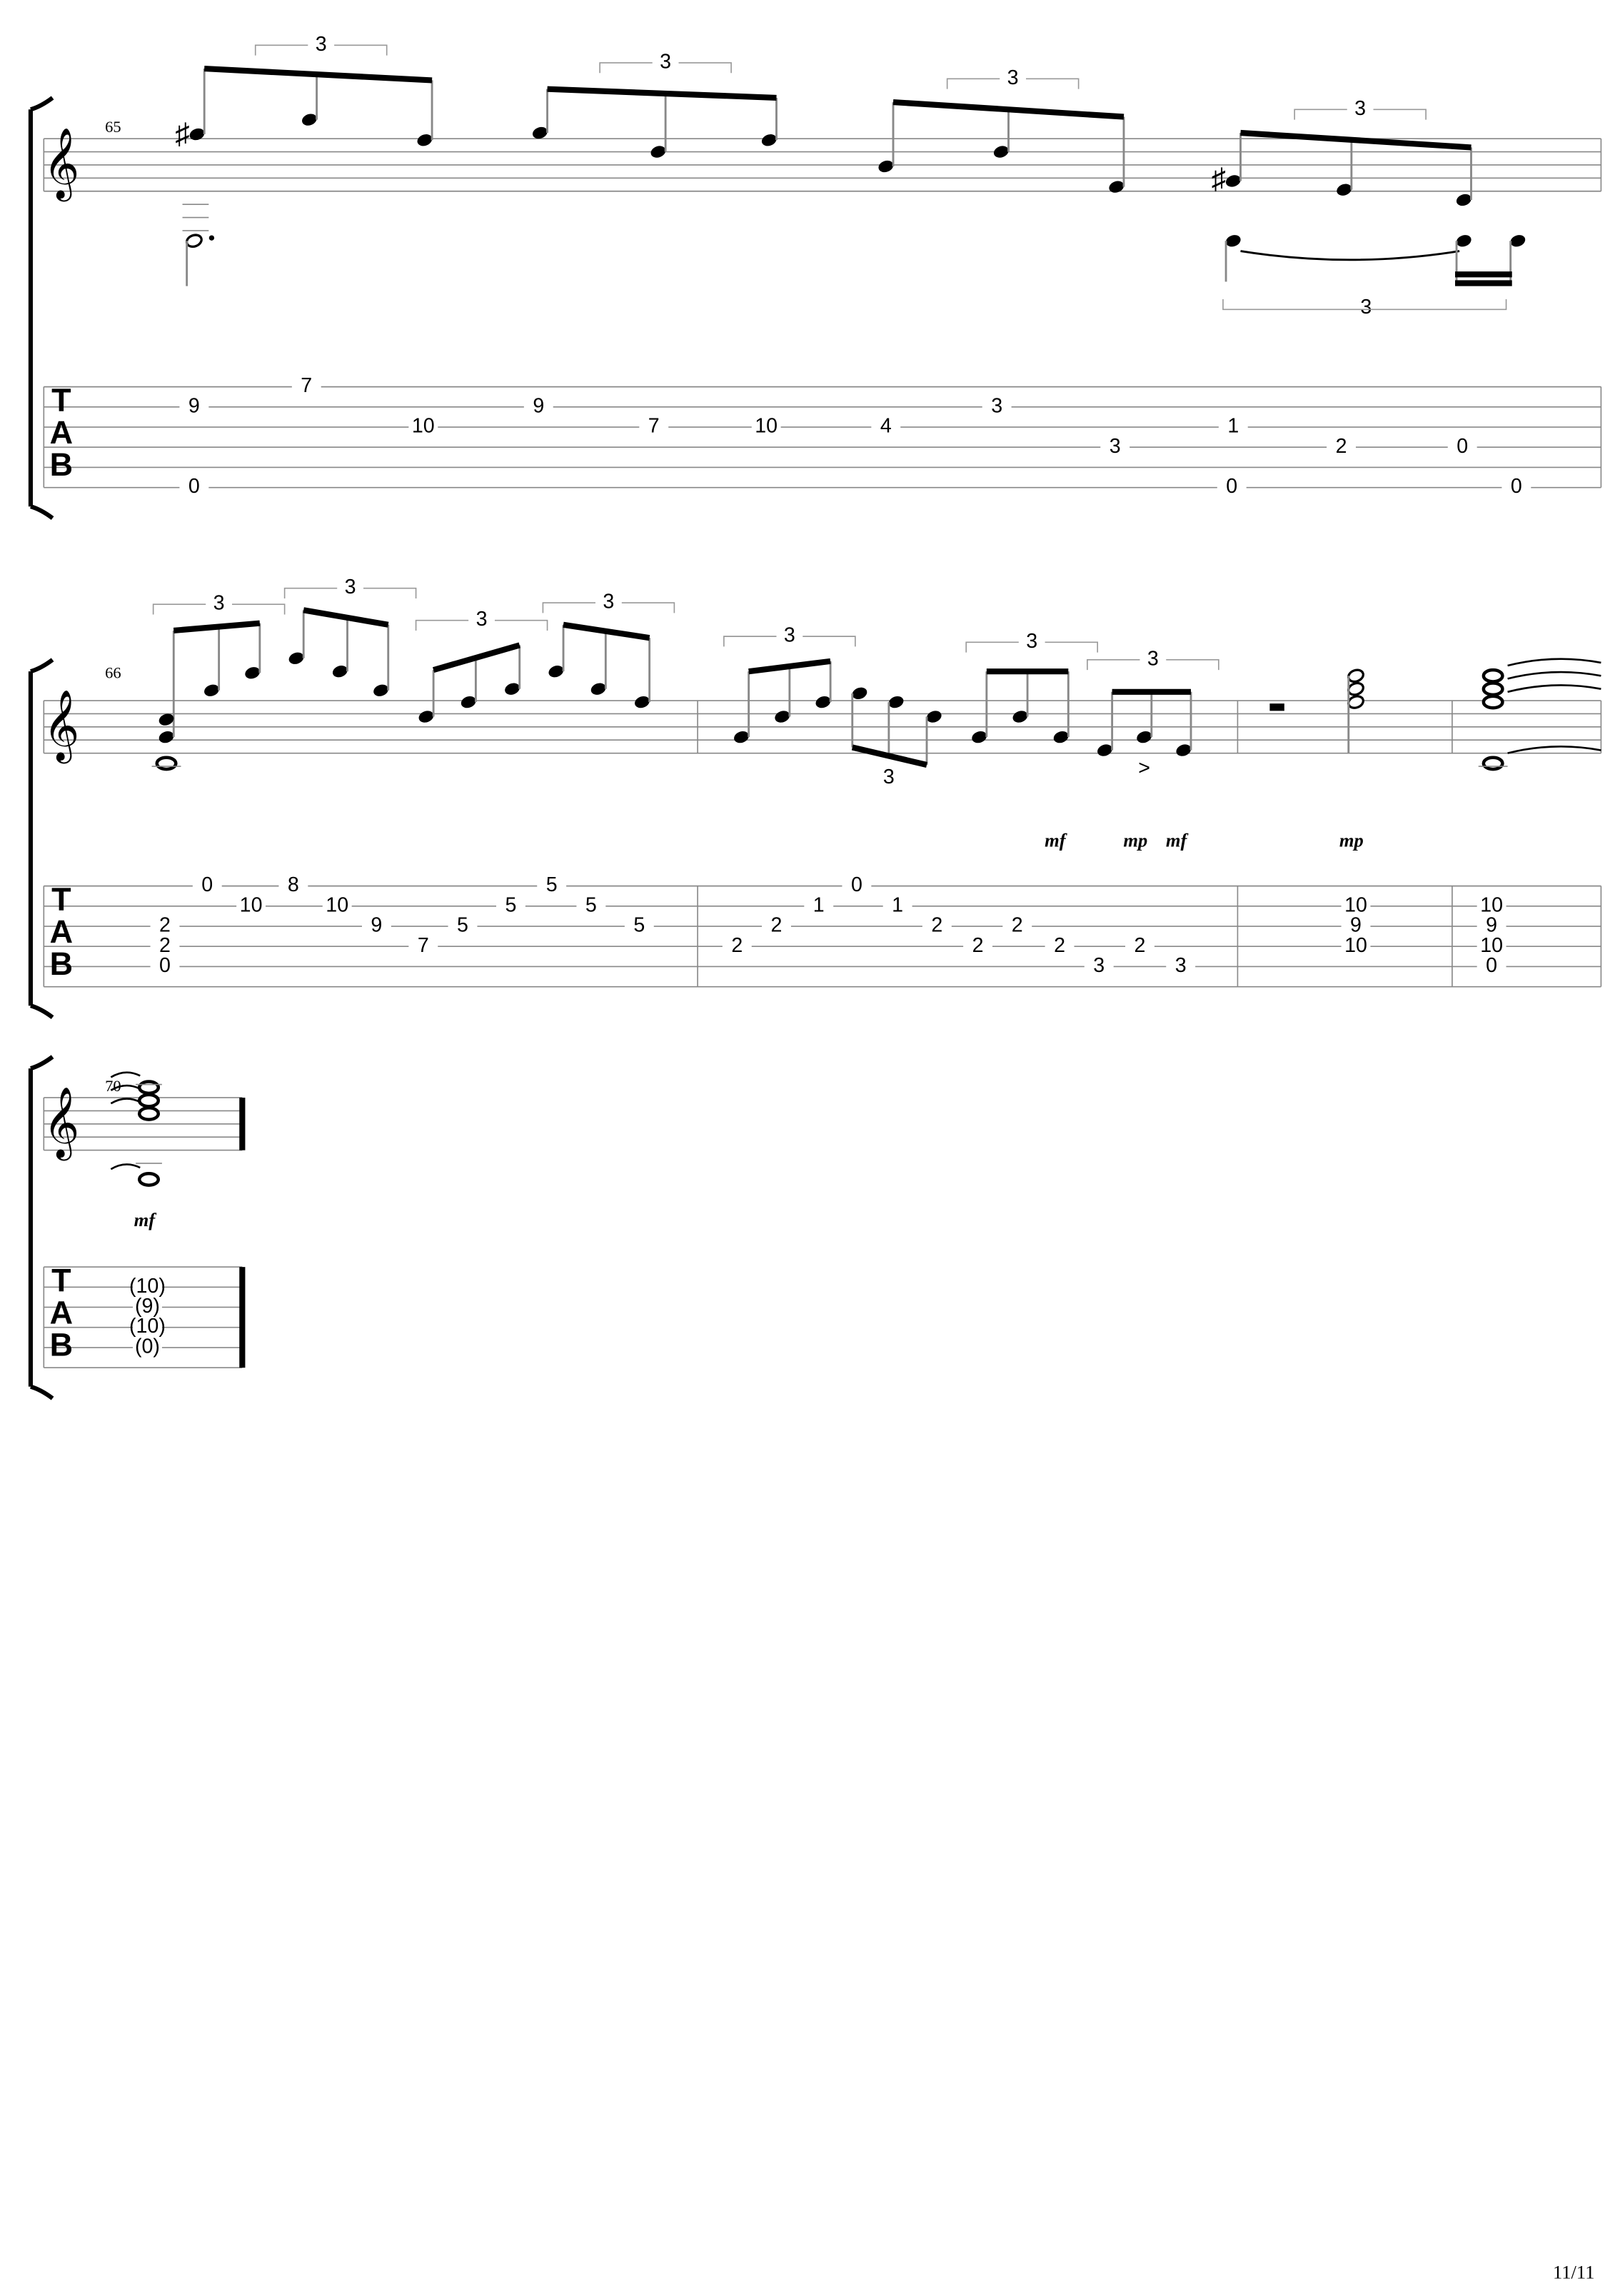 This screenshot has height=2296, width=1620. I want to click on dynamic: mf, so click(1056, 840).